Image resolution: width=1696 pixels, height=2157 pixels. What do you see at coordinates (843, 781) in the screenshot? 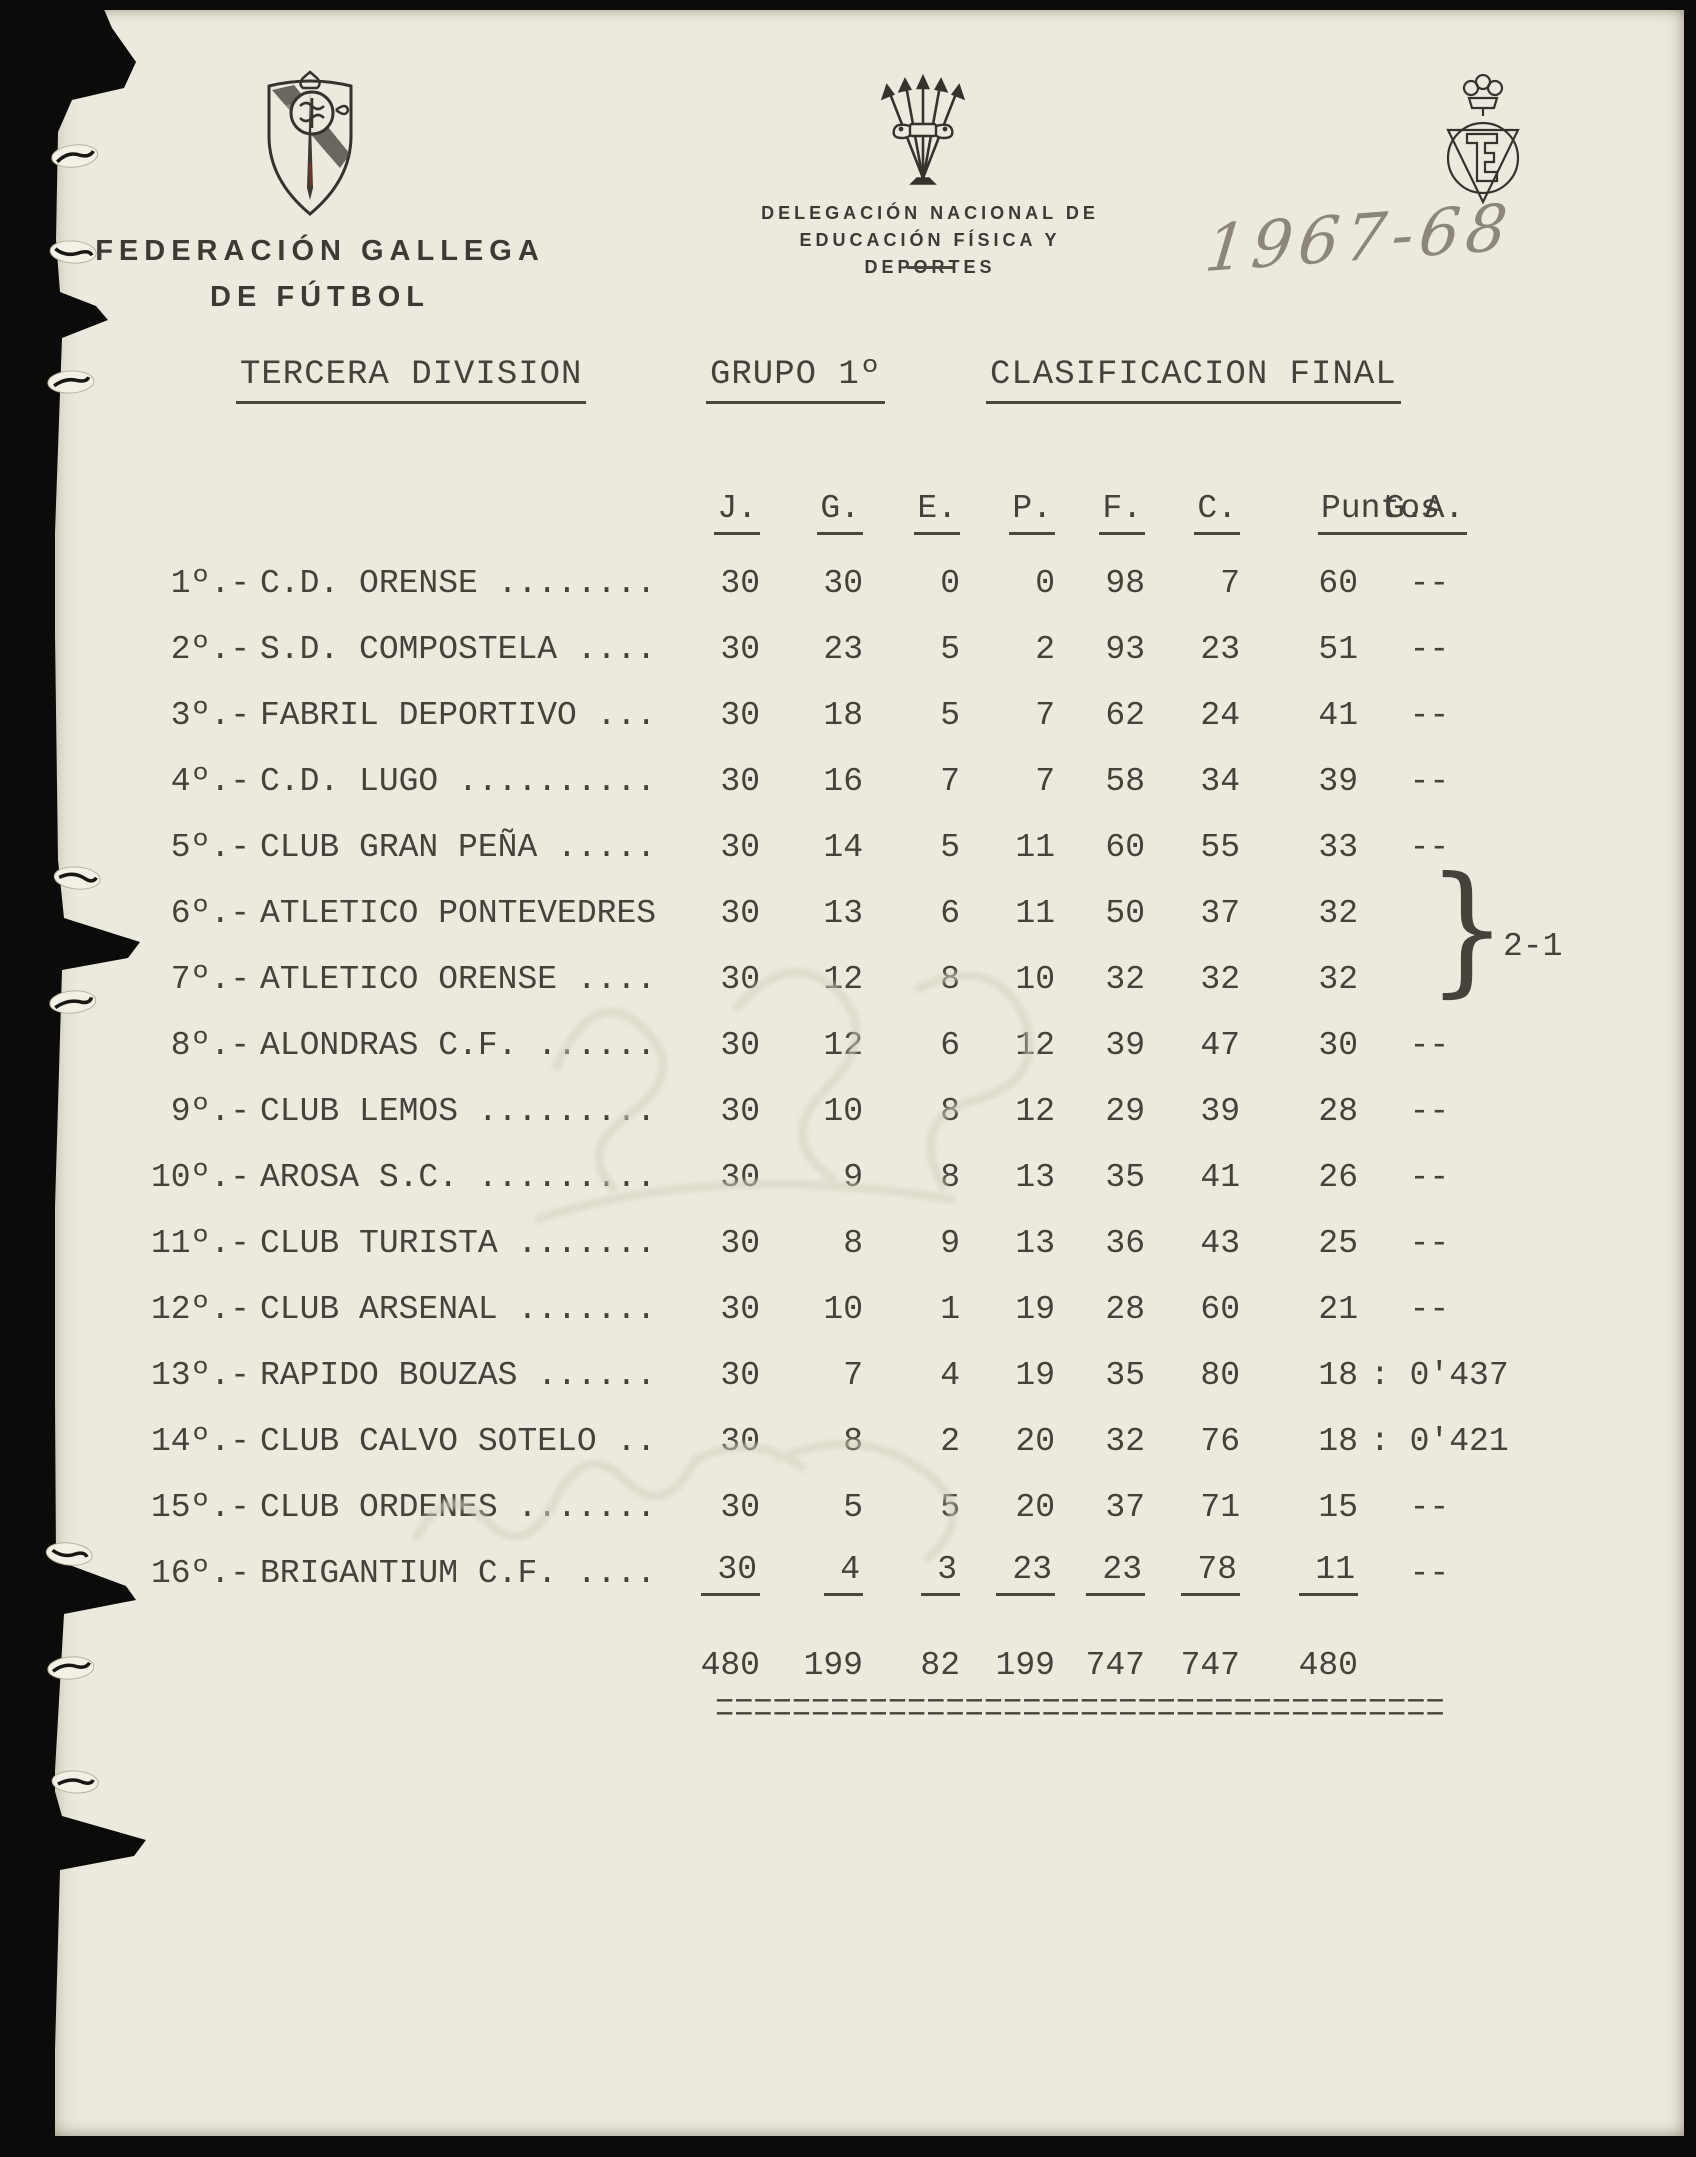
I see `won-cell: 16` at bounding box center [843, 781].